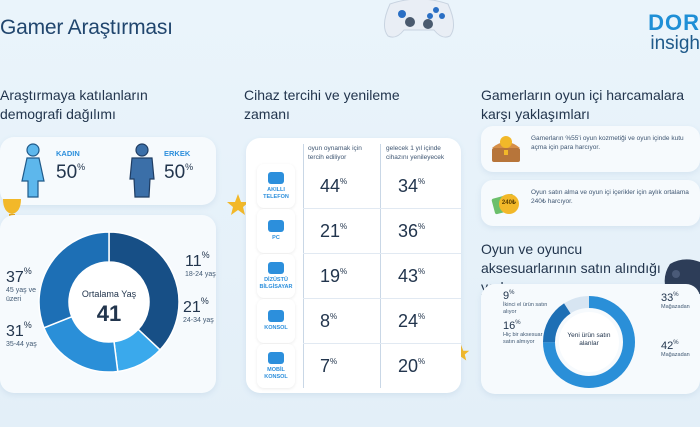 This screenshot has height=427, width=700. I want to click on device-icon: MOBİL KONSOL, so click(276, 366).